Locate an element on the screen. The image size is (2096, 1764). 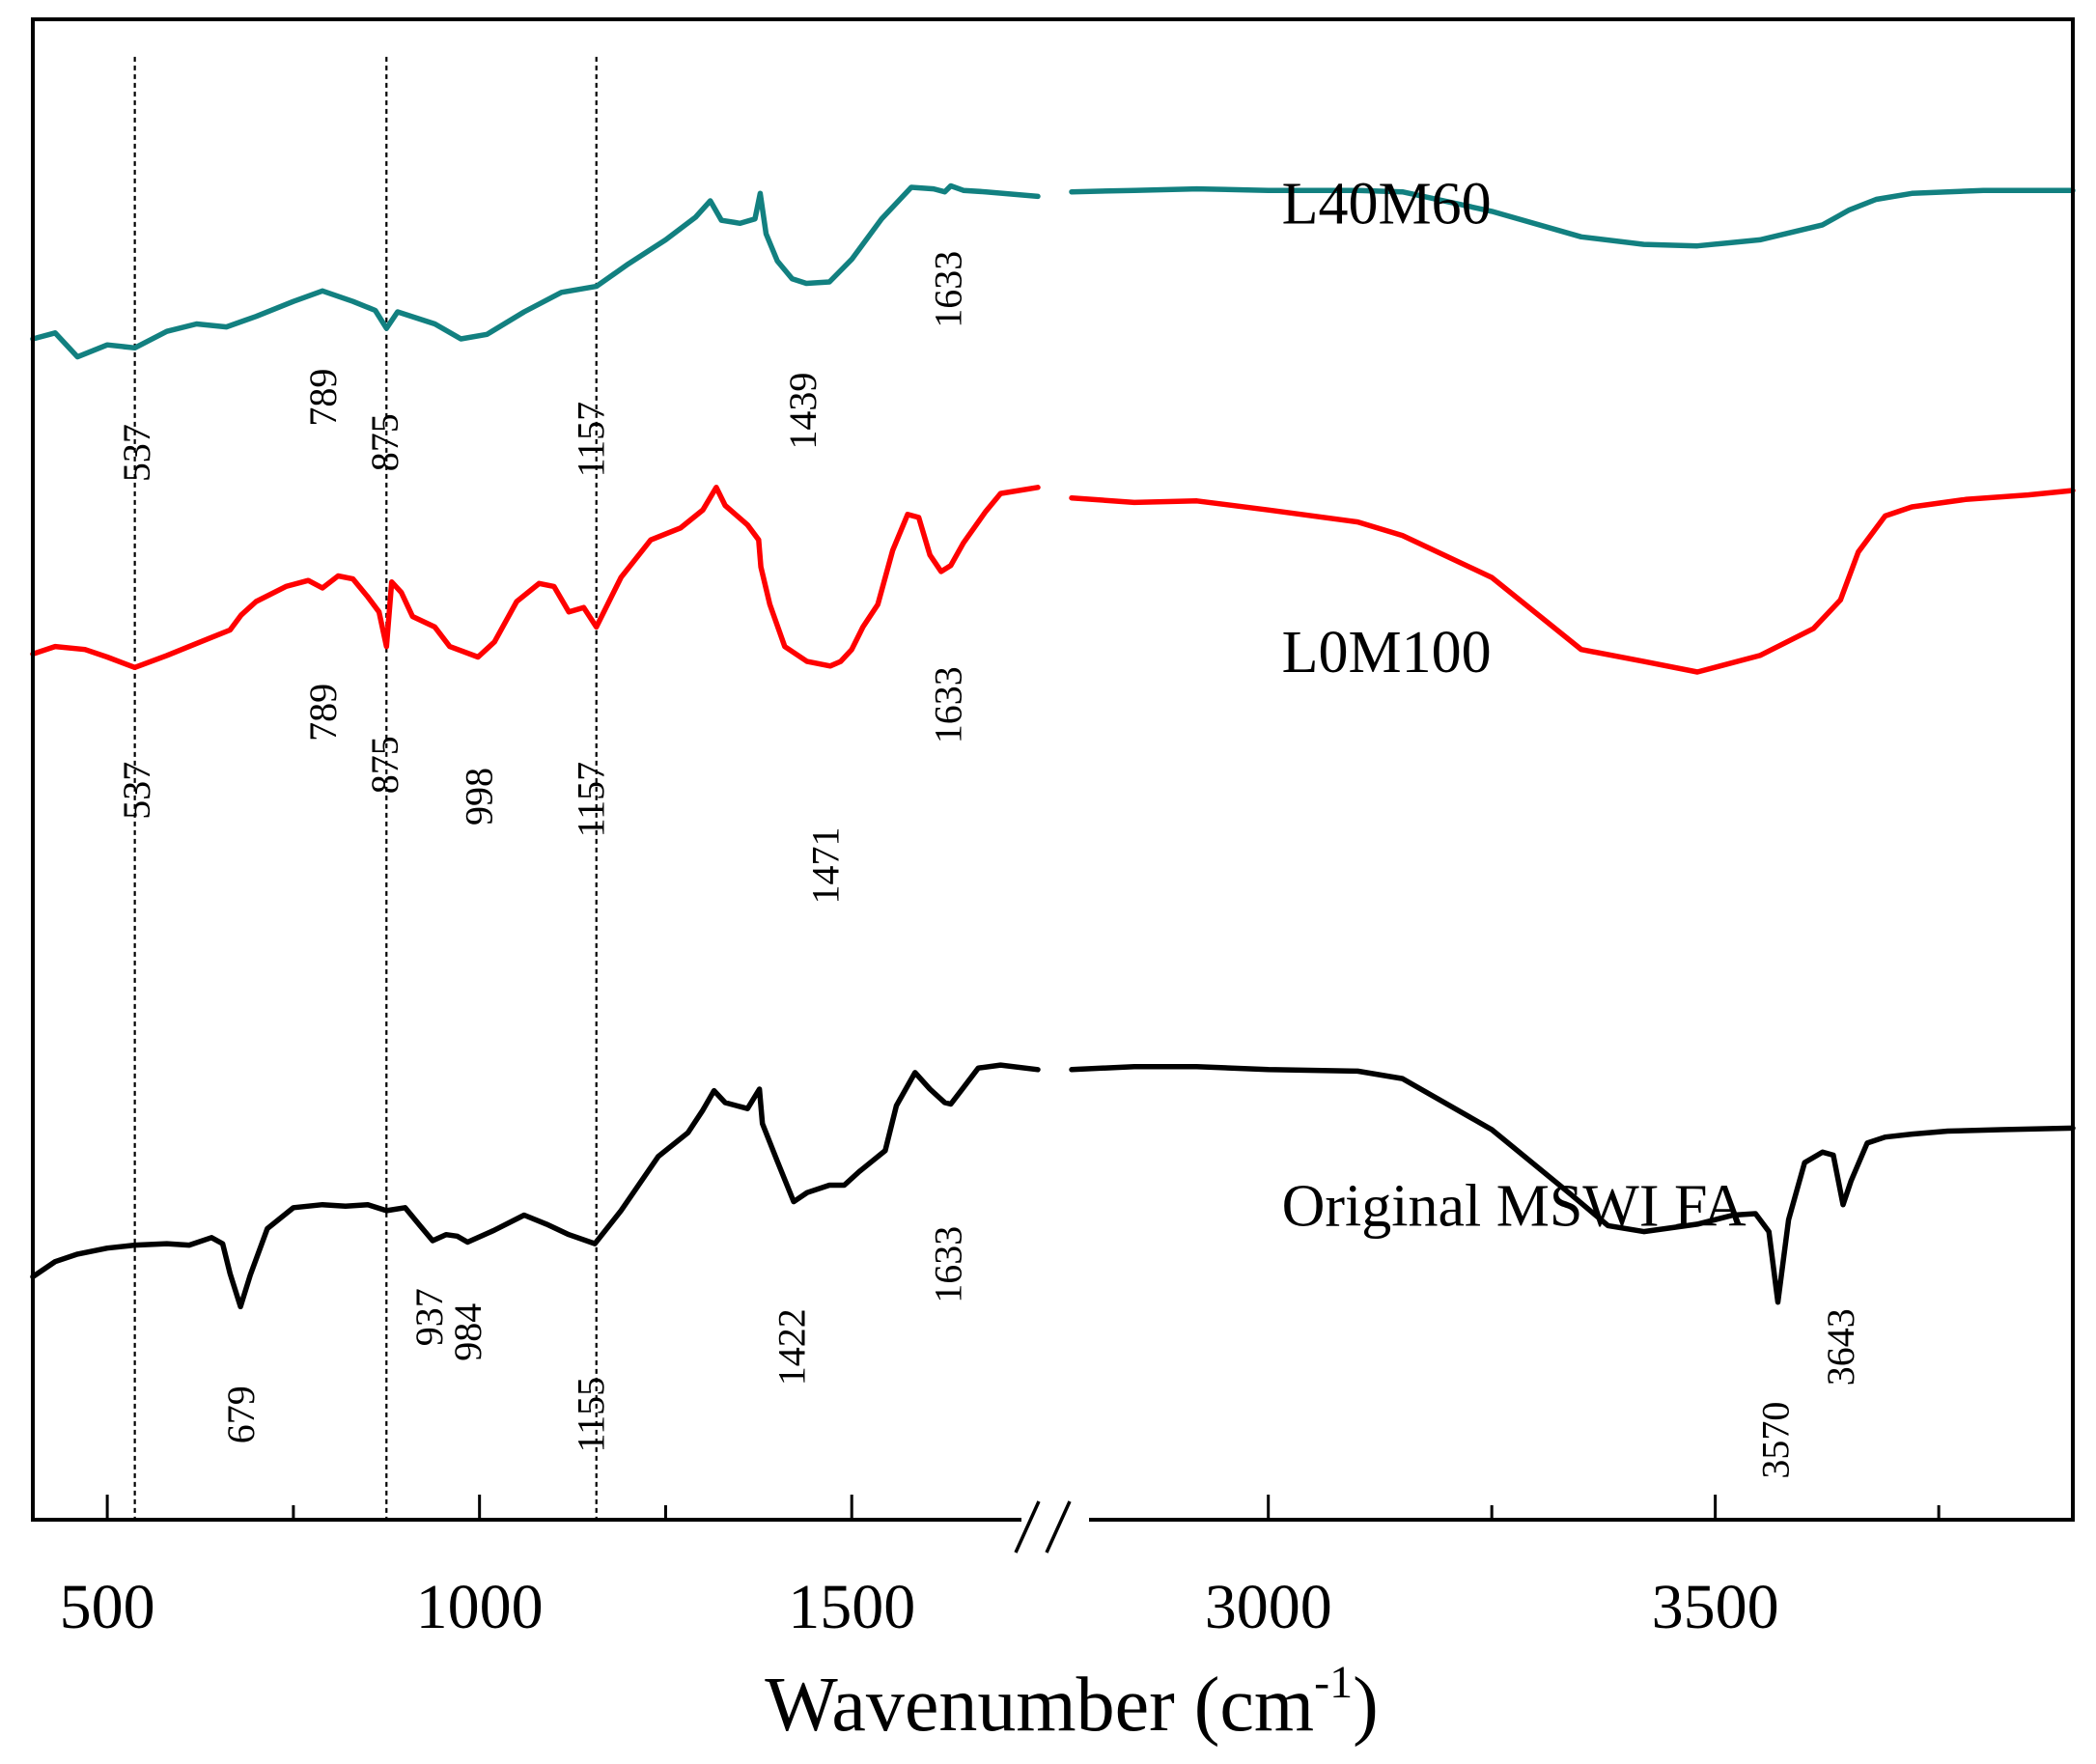
peak-label-1439-4: 1439 is located at coordinates (802, 412).